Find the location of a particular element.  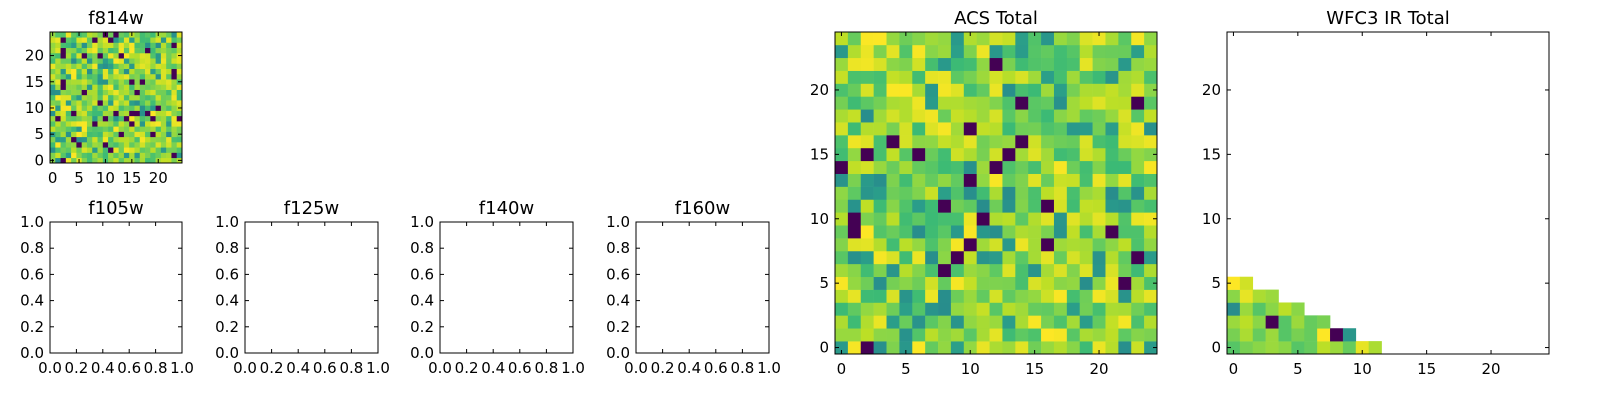

y-tick-label: 1.0 is located at coordinates (32, 222).